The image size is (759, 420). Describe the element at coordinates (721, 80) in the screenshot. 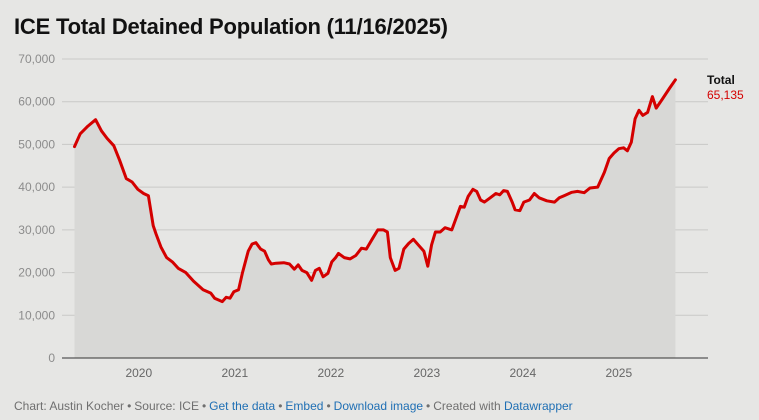

I see `series-label-total: Total` at that location.